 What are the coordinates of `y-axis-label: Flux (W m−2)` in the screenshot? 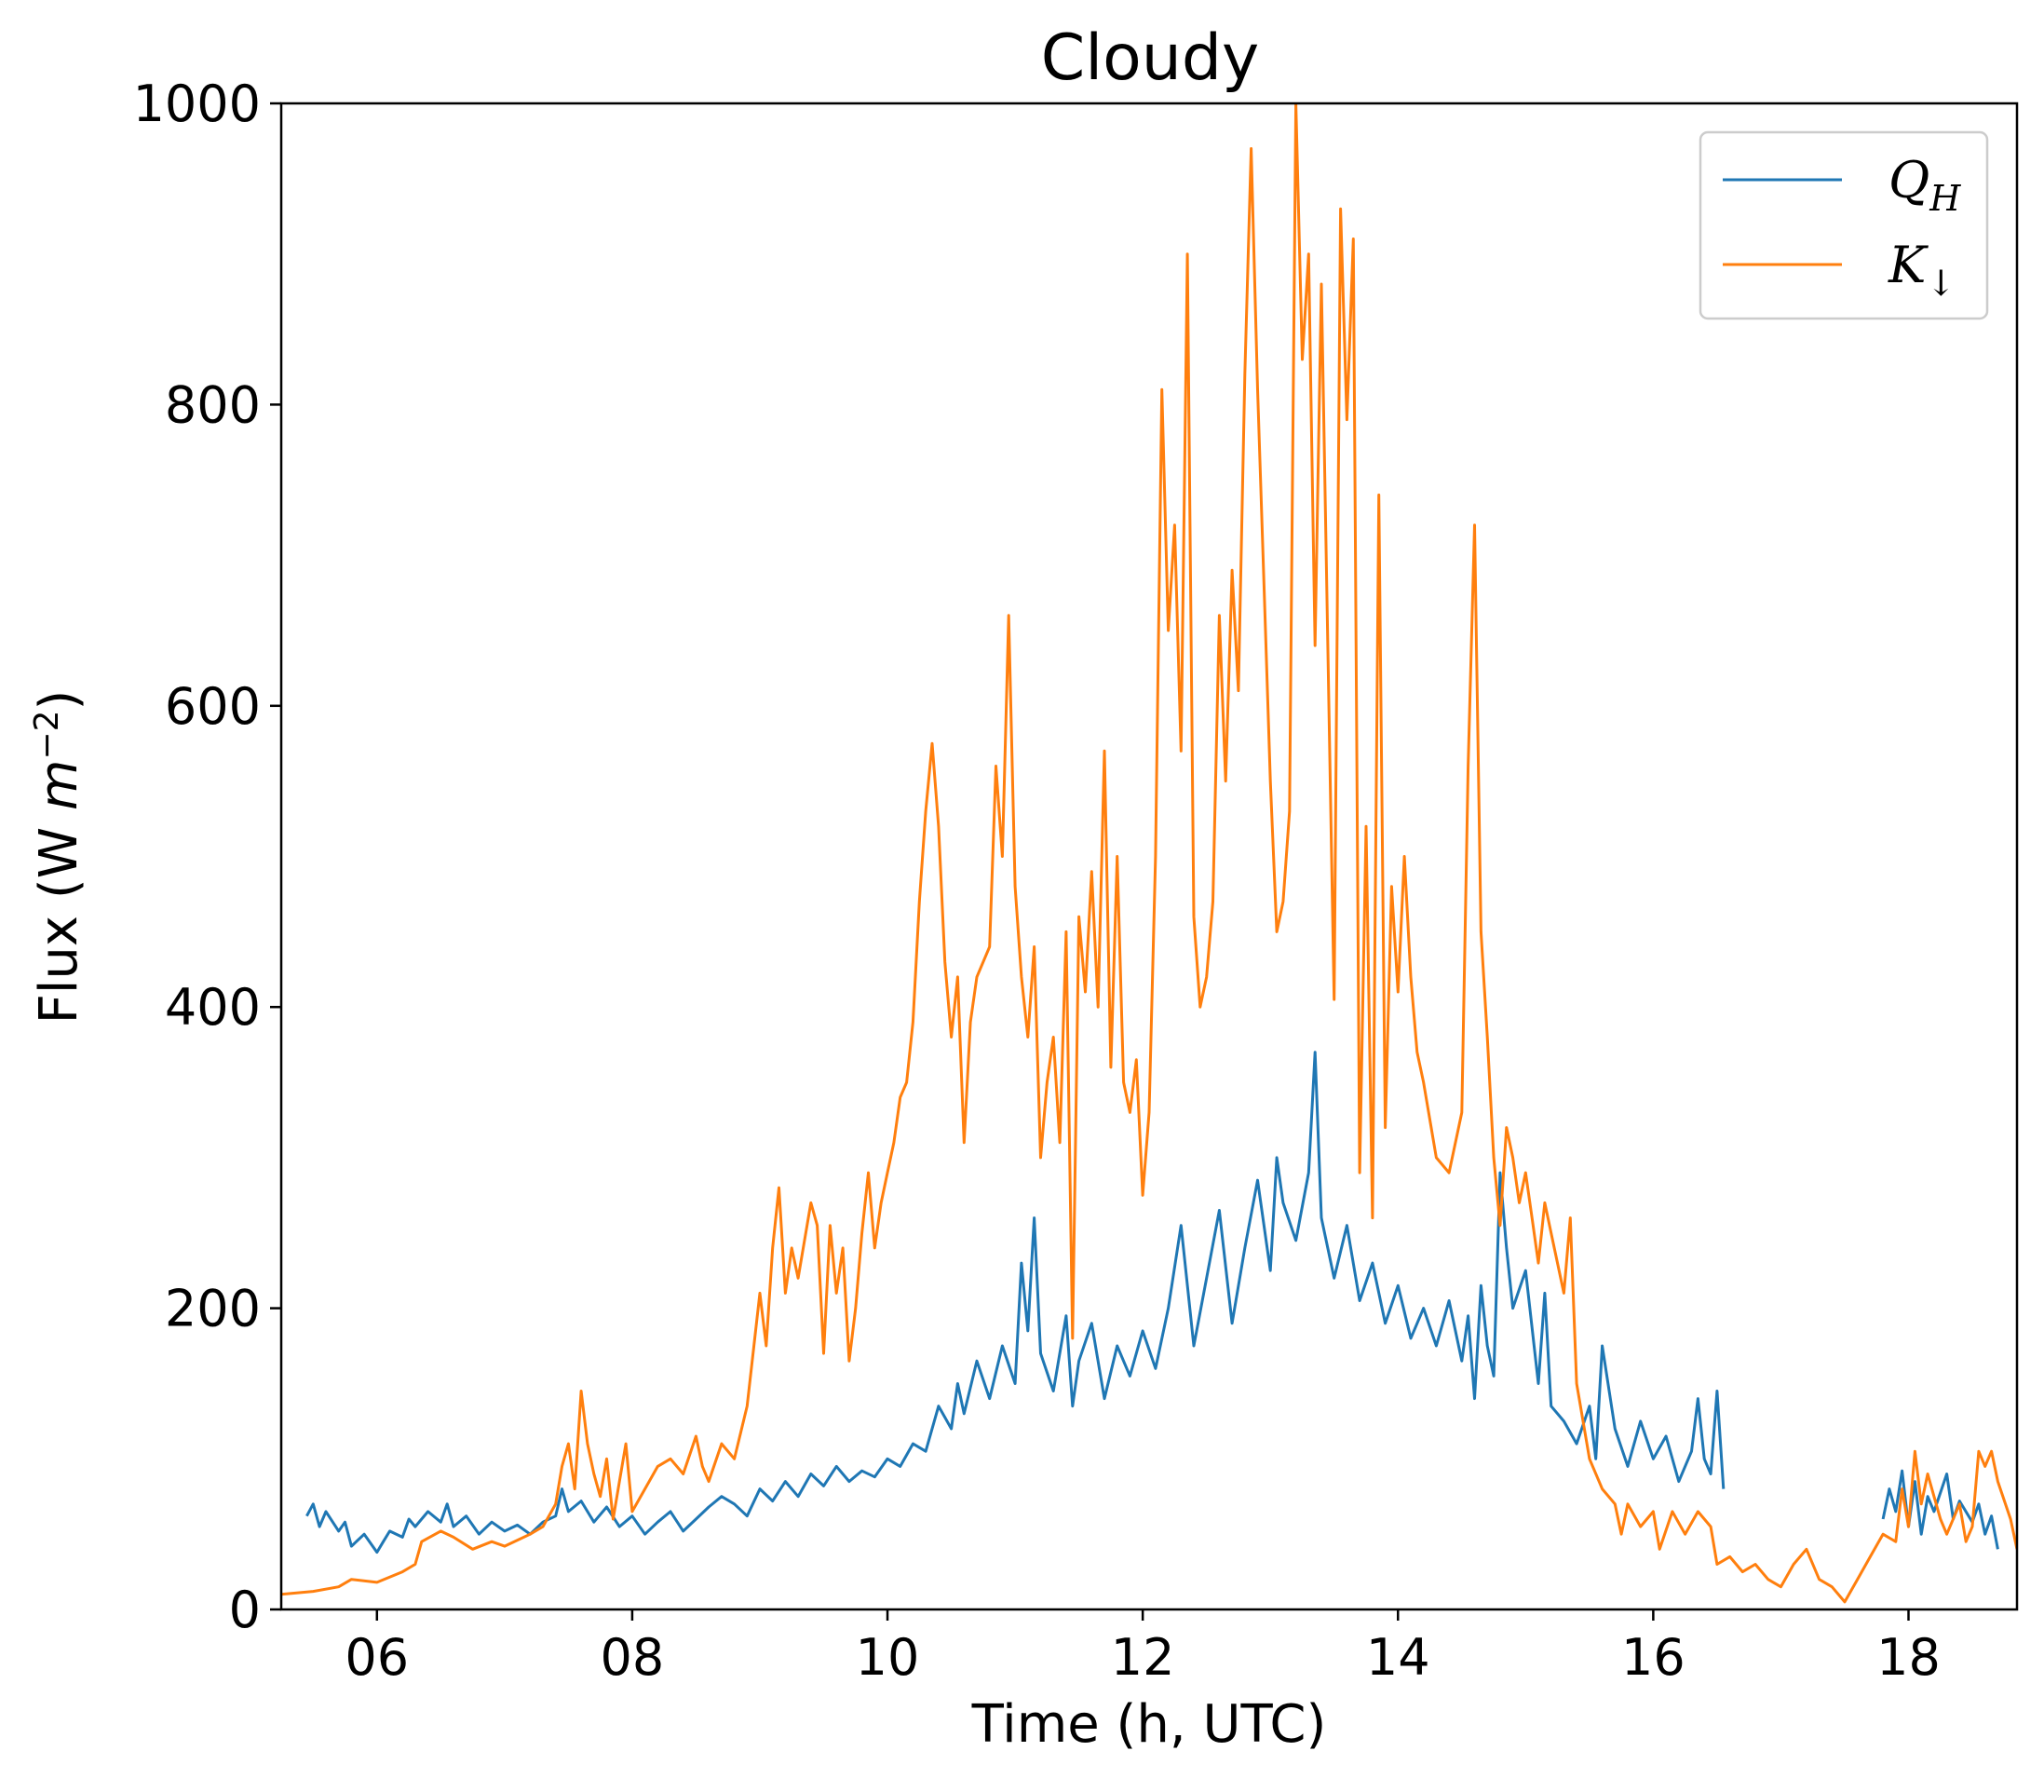 It's located at (58, 857).